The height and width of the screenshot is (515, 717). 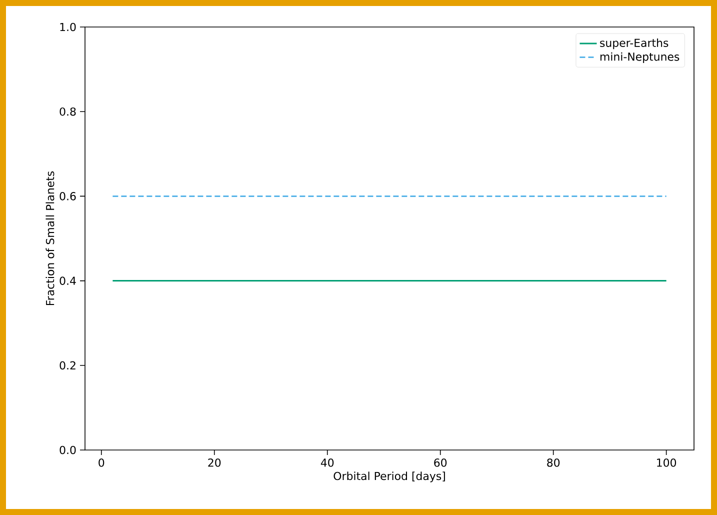 What do you see at coordinates (68, 450) in the screenshot?
I see `y-tick-label: 0.0` at bounding box center [68, 450].